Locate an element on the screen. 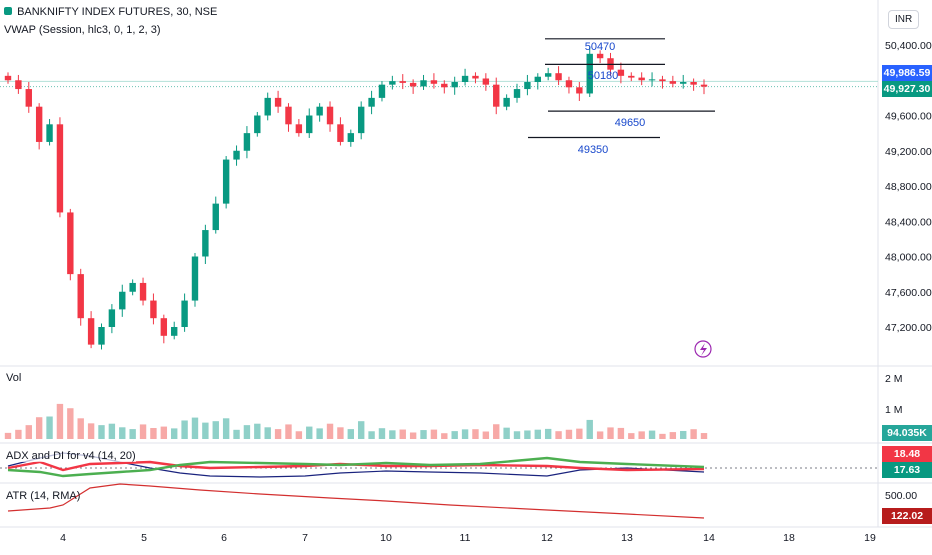 Image resolution: width=932 pixels, height=555 pixels. adx-label: ADX and DI for v4 (14, 20) is located at coordinates (71, 456).